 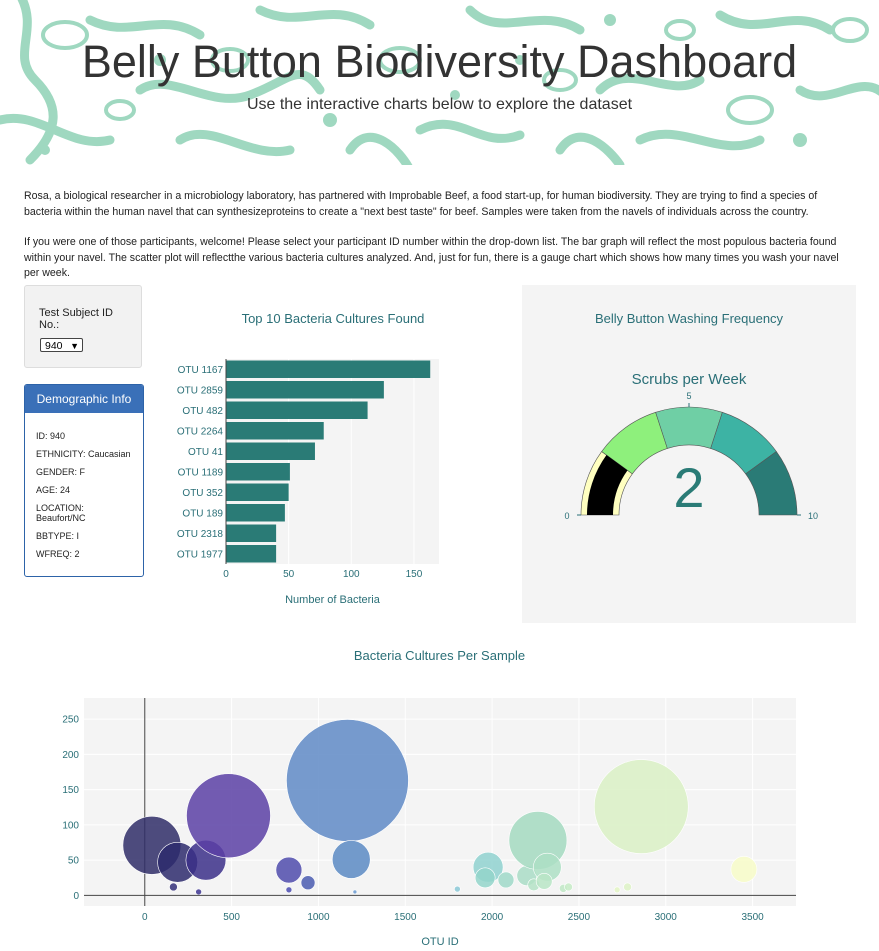 What do you see at coordinates (566, 516) in the screenshot?
I see `gauge-tick-label: 0` at bounding box center [566, 516].